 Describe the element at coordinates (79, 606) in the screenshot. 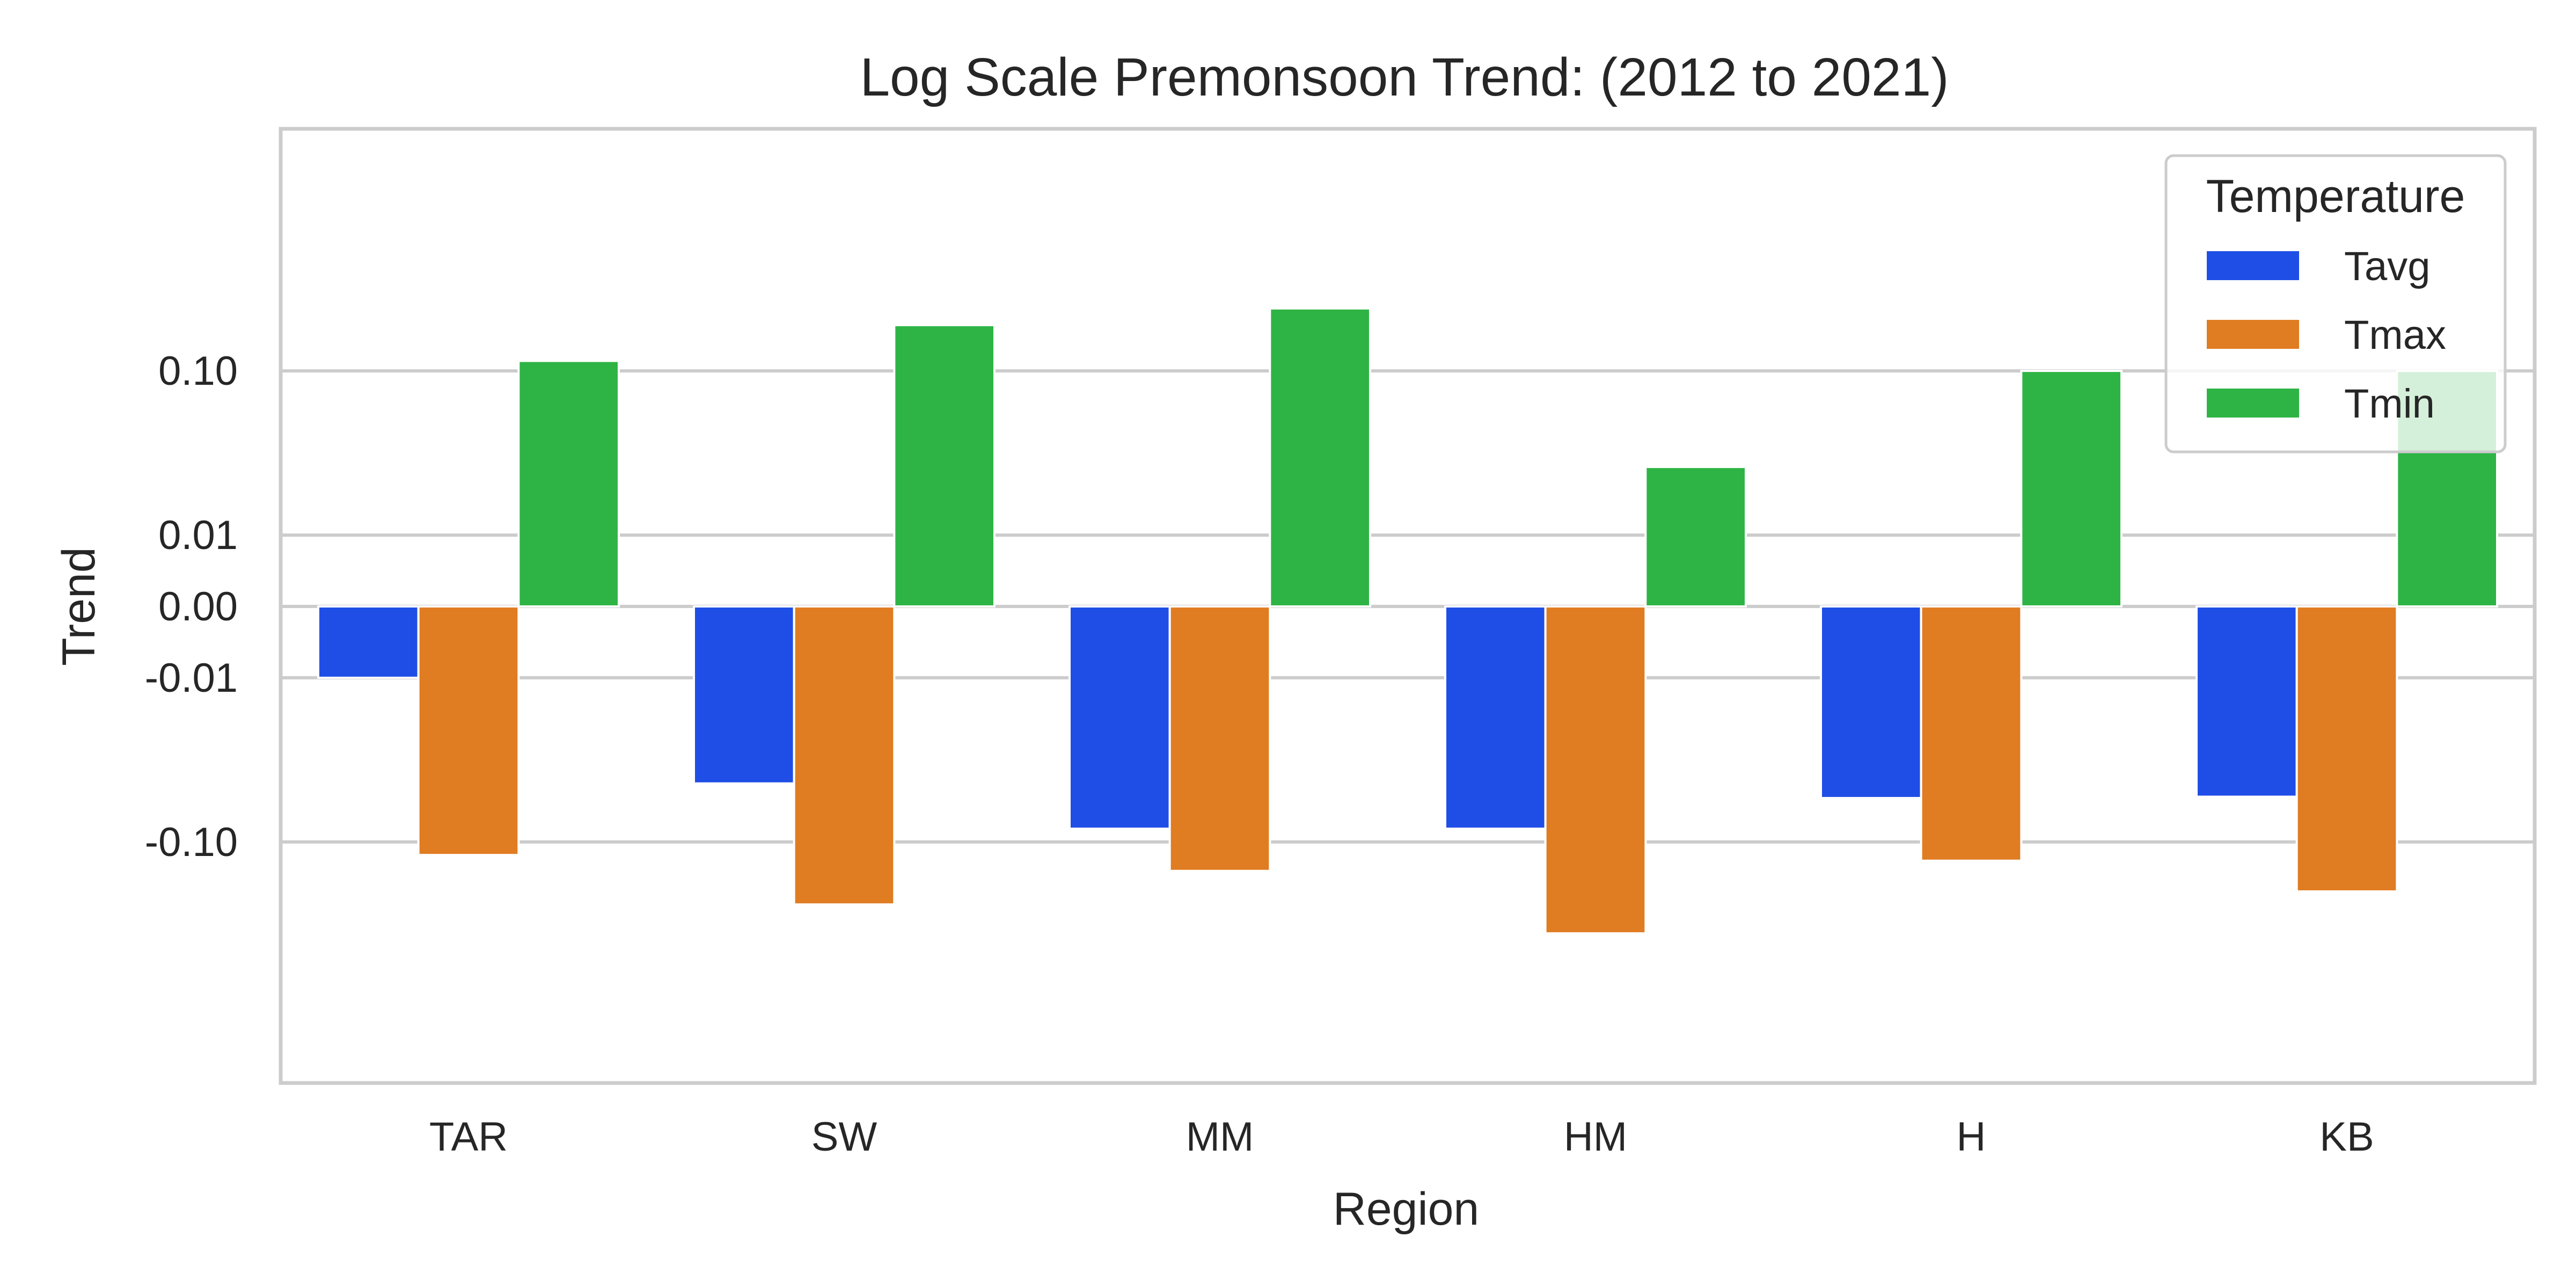

I see `y-axis-label: Trend` at that location.